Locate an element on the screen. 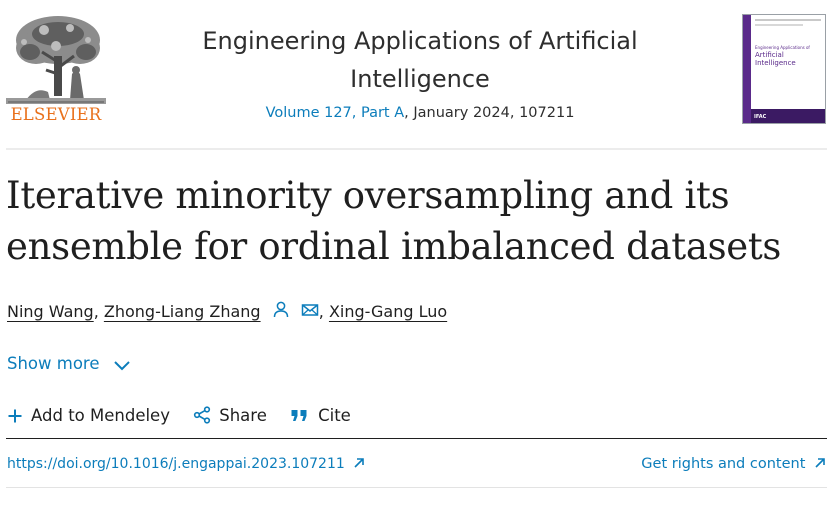  journal-issue: Volume 127, Part A, January 2024, 107211 is located at coordinates (420, 113).